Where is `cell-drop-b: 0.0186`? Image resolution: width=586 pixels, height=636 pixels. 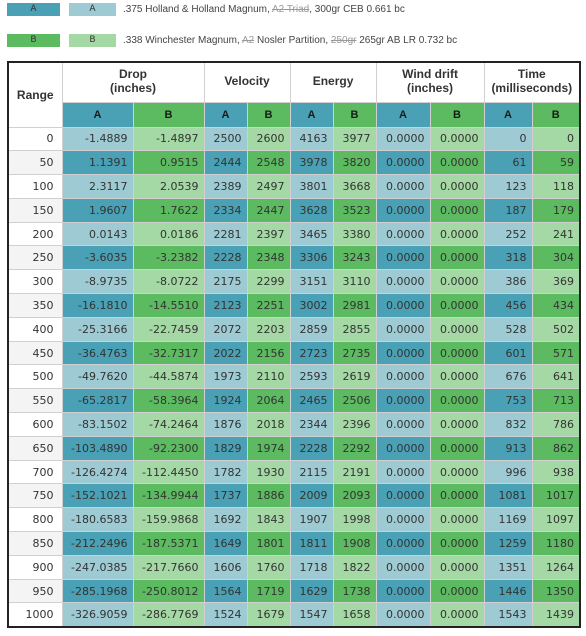
cell-drop-b: 0.0186 is located at coordinates (168, 234).